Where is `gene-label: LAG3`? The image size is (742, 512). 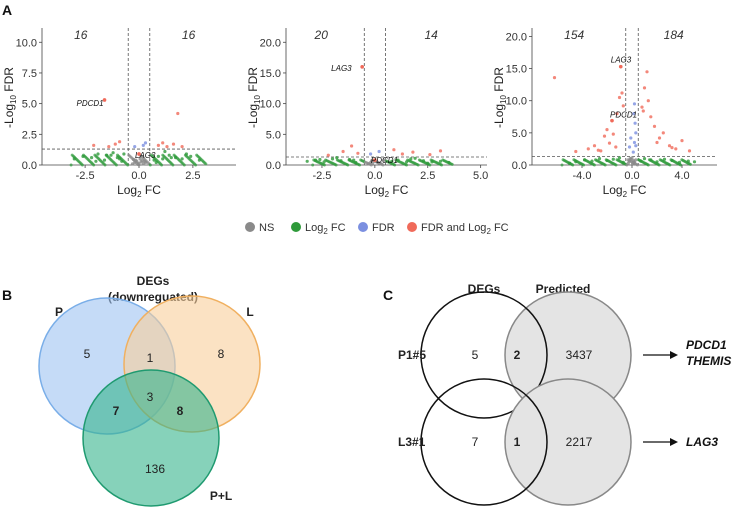
gene-label: LAG3 is located at coordinates (621, 60).